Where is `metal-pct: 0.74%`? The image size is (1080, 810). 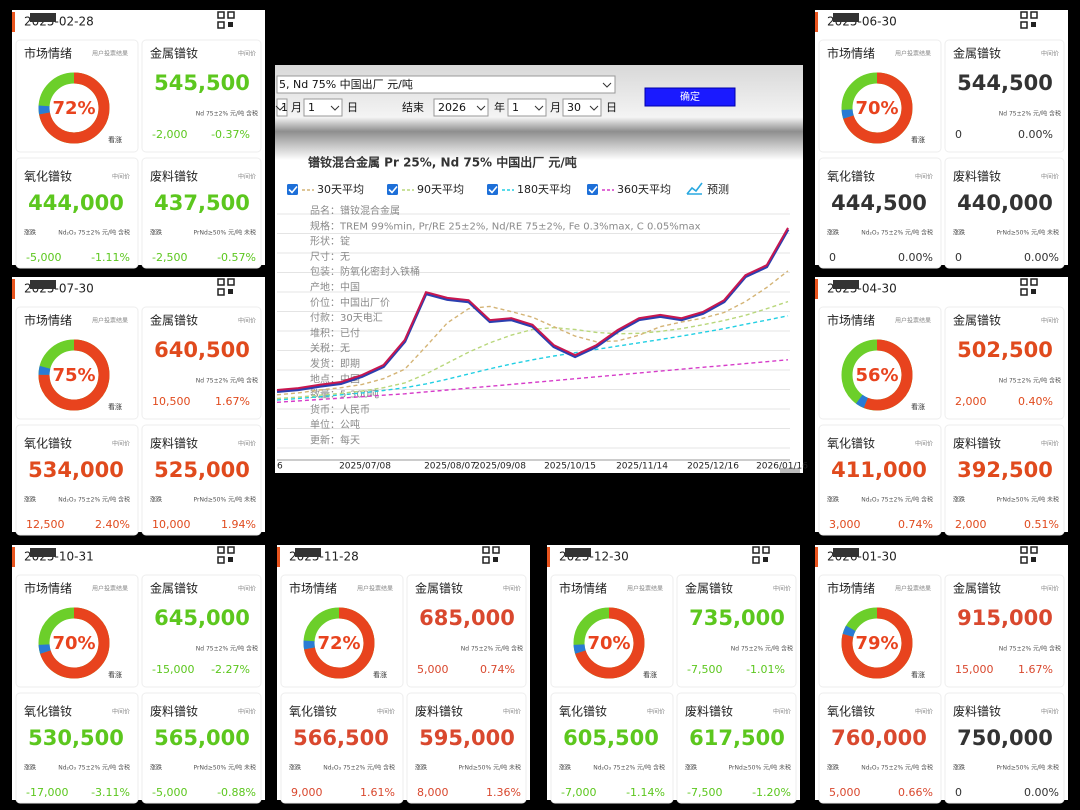 metal-pct: 0.74% is located at coordinates (497, 669).